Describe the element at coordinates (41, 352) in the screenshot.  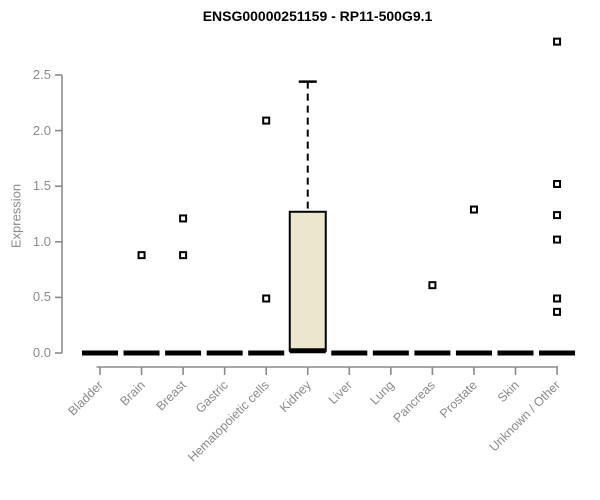
I see `y-tick-label: 0.0` at that location.